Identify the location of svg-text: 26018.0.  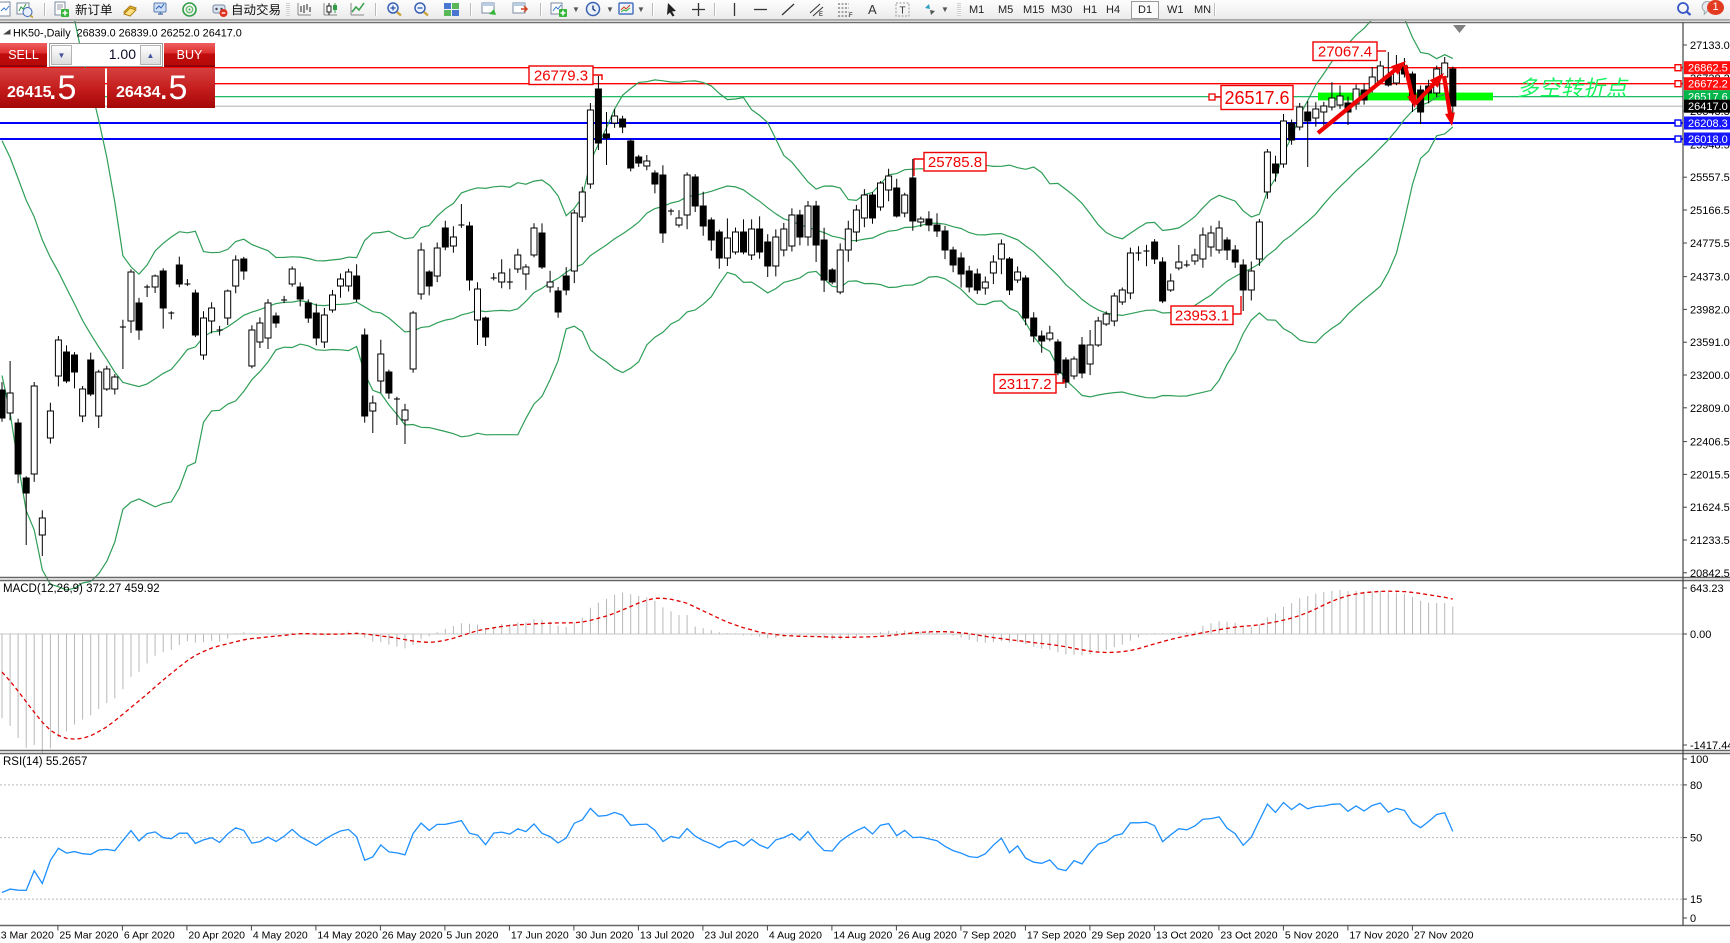
(1708, 140).